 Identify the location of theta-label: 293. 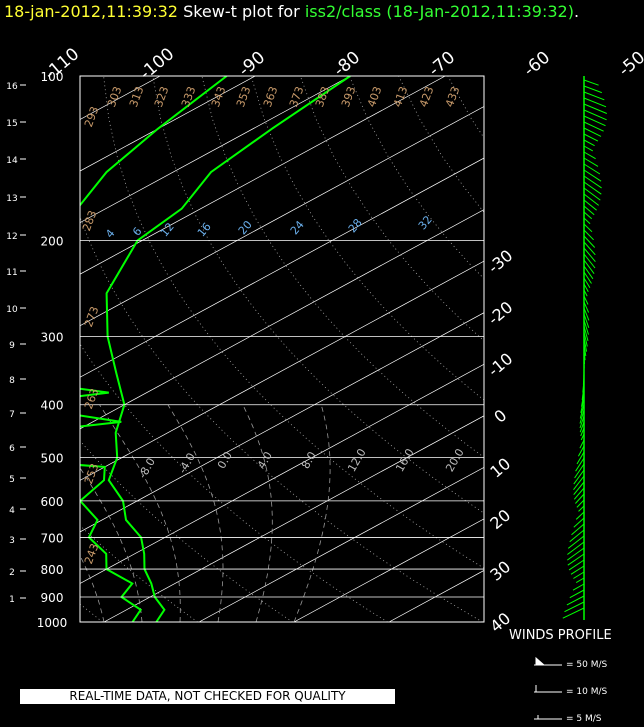
(91, 117).